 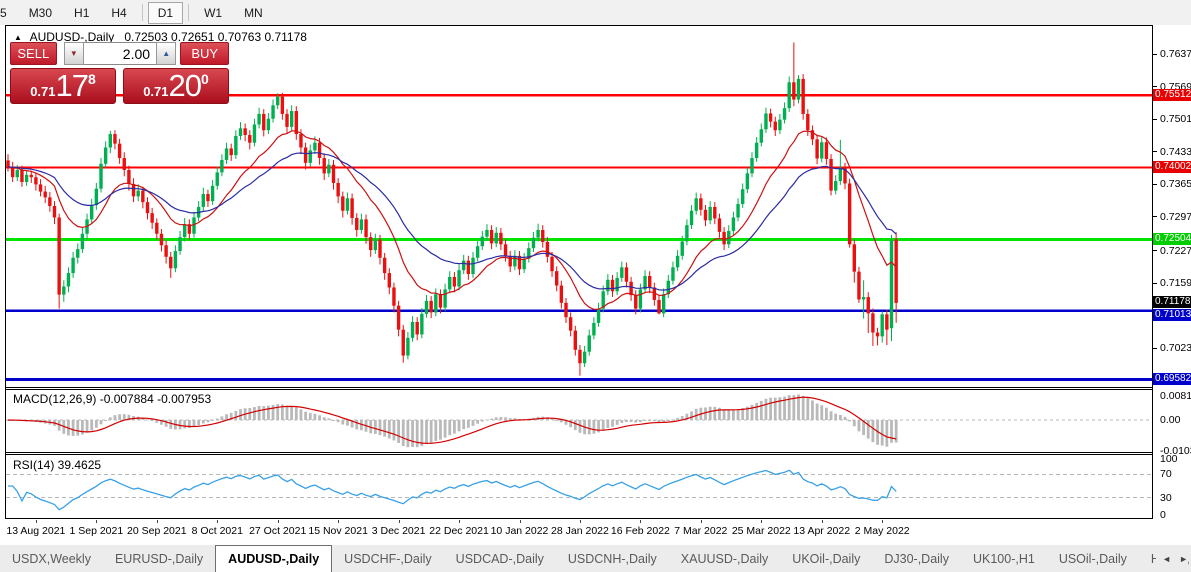 What do you see at coordinates (119, 12) in the screenshot?
I see `timeframe-button-h4: H4` at bounding box center [119, 12].